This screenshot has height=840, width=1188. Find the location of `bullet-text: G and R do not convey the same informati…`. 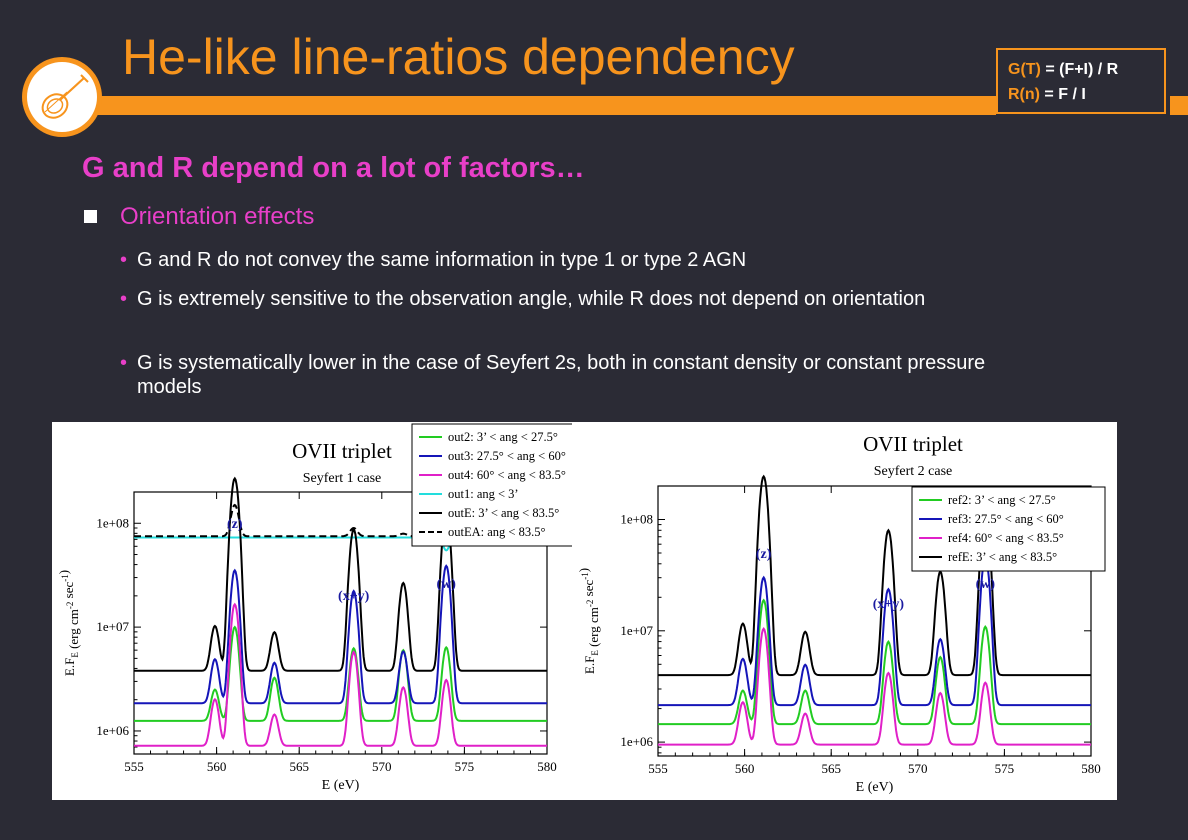

bullet-text: G and R do not convey the same informati… is located at coordinates (442, 260).